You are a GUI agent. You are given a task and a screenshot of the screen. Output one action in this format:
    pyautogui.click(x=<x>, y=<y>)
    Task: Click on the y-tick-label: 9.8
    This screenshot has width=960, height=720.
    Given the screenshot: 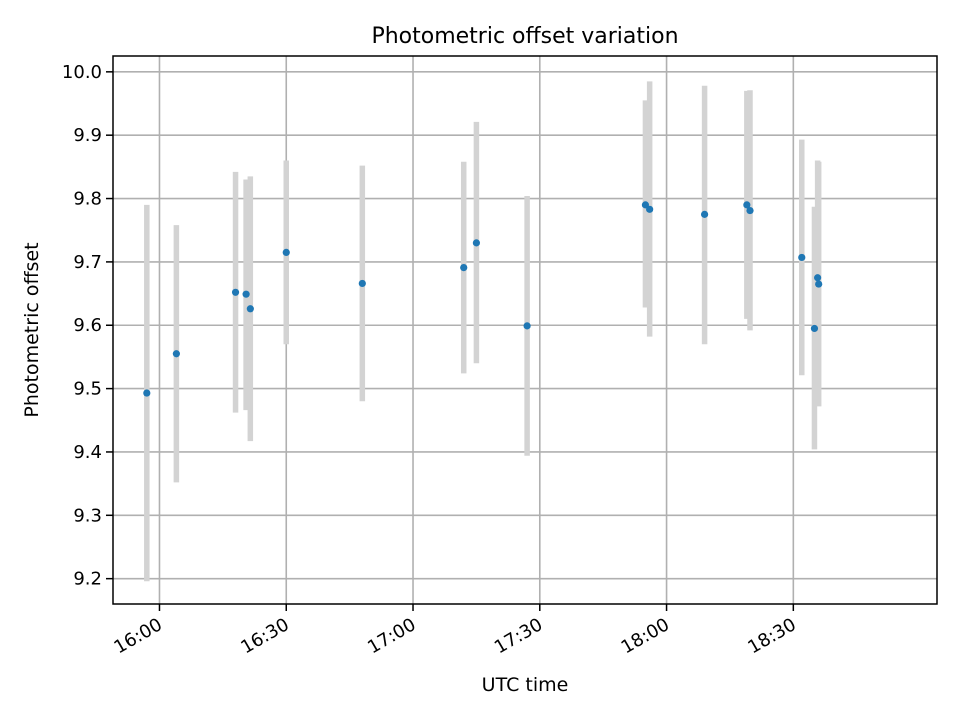 What is the action you would take?
    pyautogui.click(x=87, y=199)
    